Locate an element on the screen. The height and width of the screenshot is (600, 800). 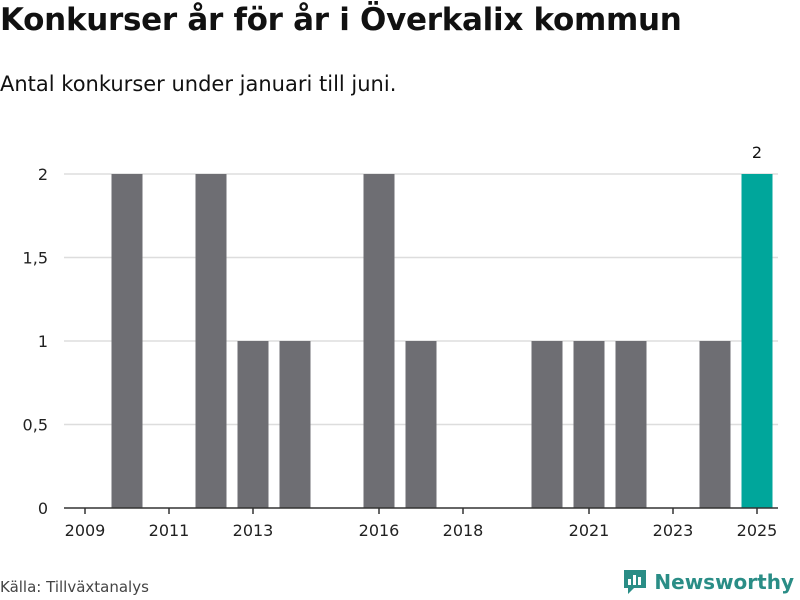
bar-2024 is located at coordinates (715, 424).